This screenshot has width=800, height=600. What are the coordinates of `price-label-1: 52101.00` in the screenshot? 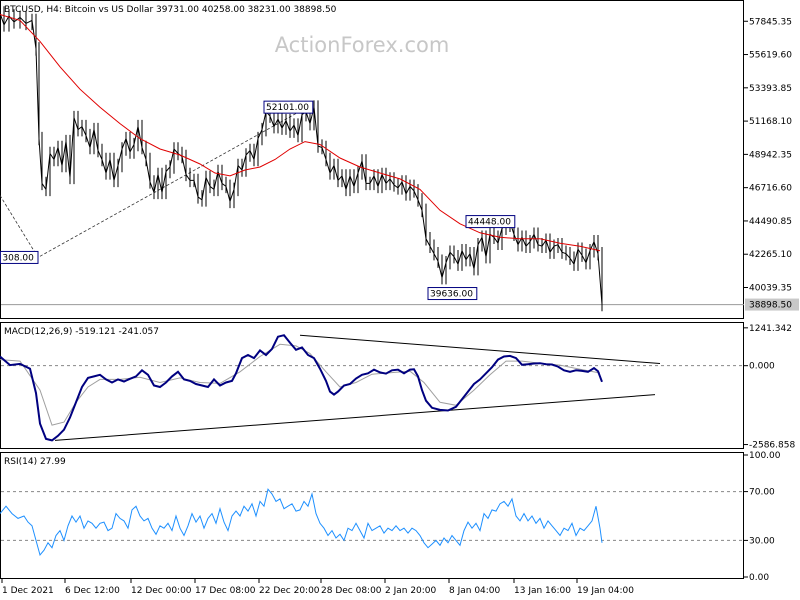 It's located at (287, 108).